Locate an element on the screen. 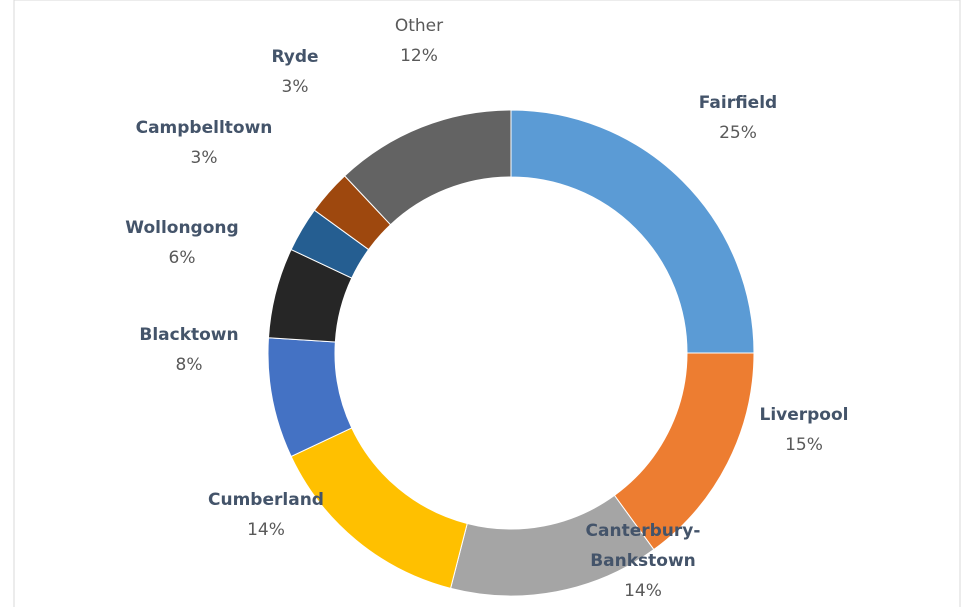 The image size is (973, 607). slice-name: Ryde is located at coordinates (294, 57).